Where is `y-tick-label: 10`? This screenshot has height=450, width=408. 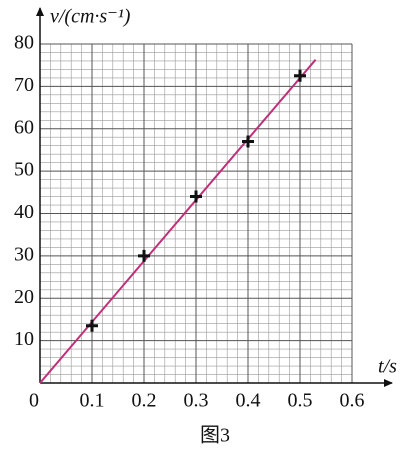
y-tick-label: 10 is located at coordinates (24, 339).